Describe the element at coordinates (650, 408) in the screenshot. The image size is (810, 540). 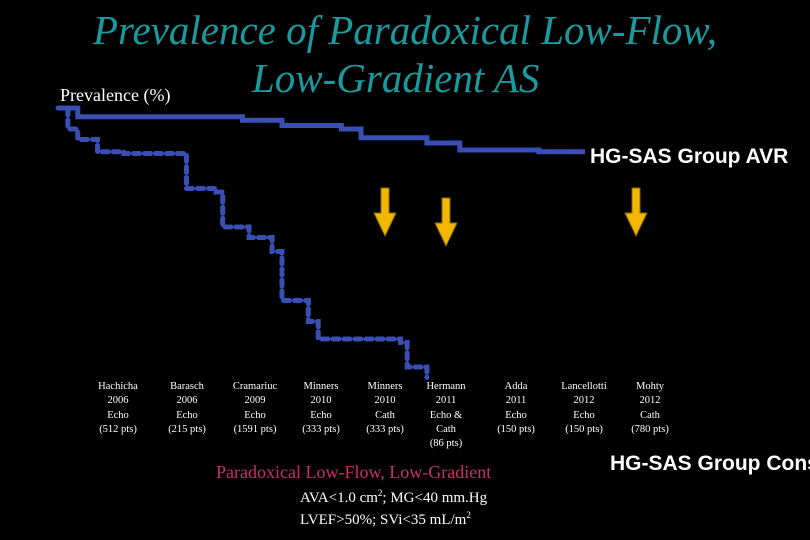
I see `study-label: Mohty 2012 Cath (780 pts)` at that location.